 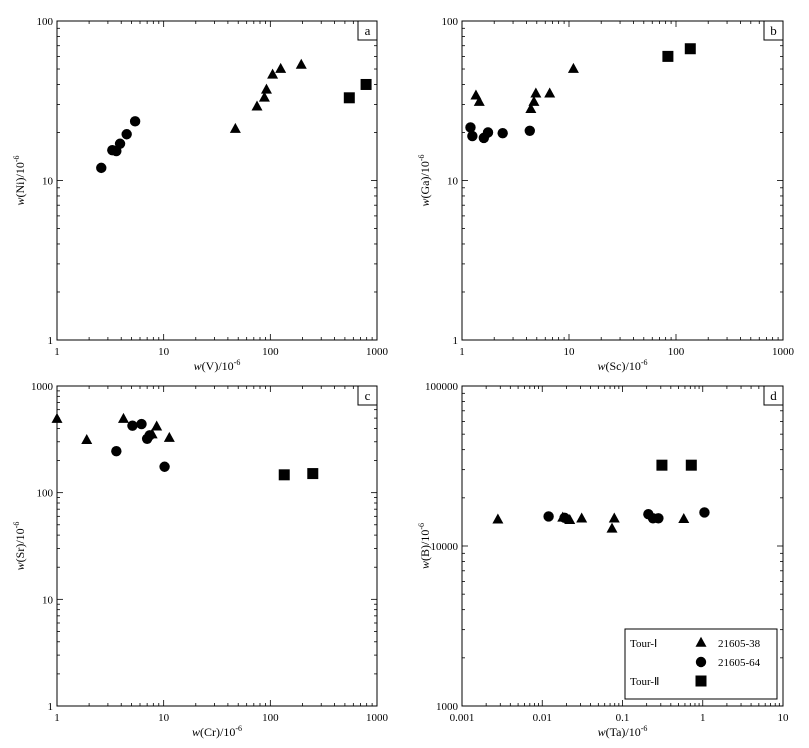 I want to click on x-axis-label: w(Cr)/10-6, so click(x=217, y=731).